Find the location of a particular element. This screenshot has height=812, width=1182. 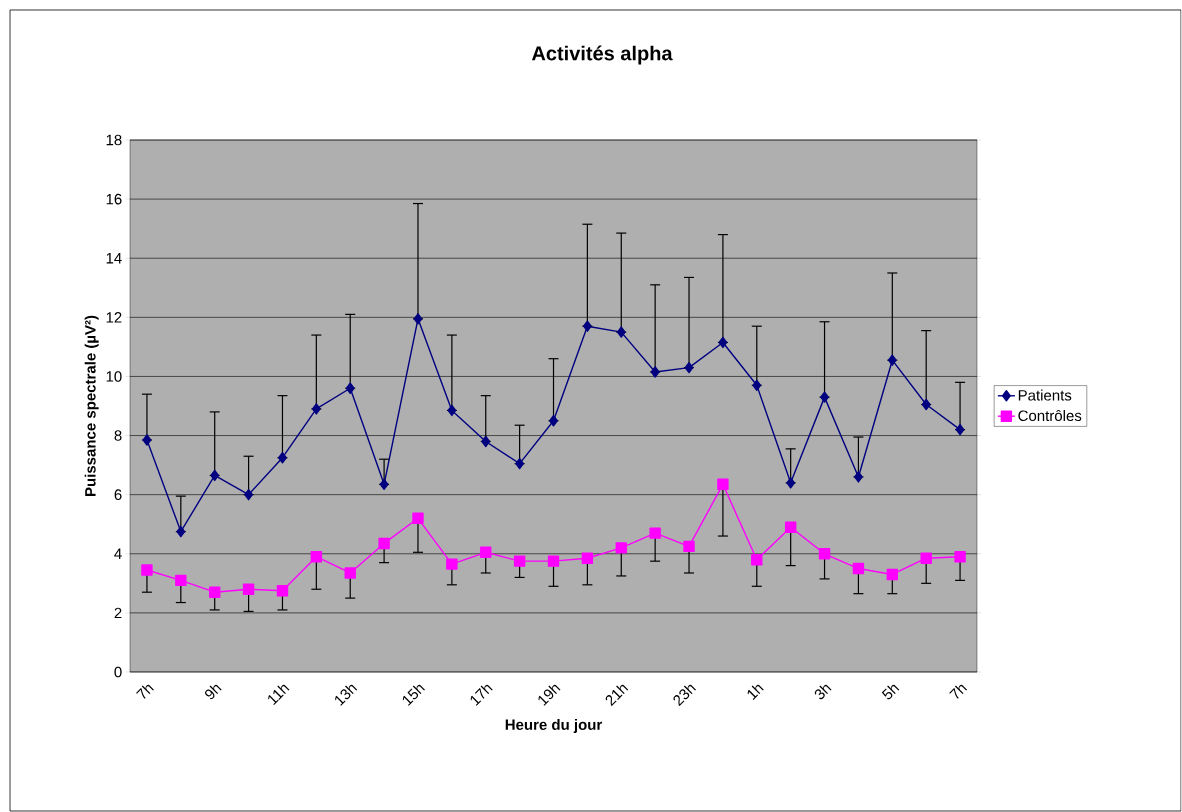

x-tick-label: 11h is located at coordinates (279, 695).